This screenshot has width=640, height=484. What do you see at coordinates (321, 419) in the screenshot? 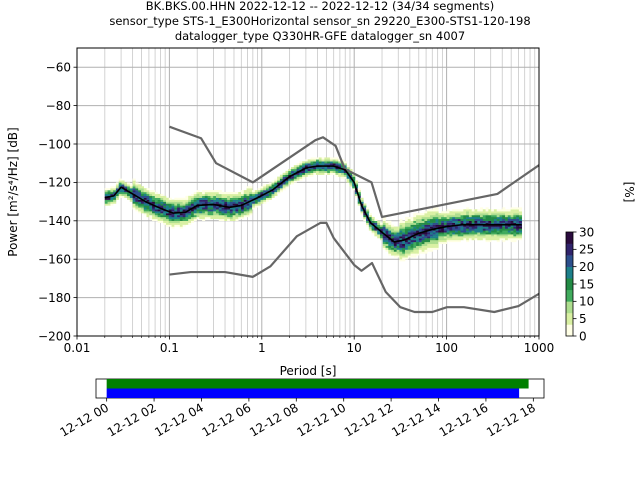
I see `timeline-tick-label: 12-12 10` at bounding box center [321, 419].